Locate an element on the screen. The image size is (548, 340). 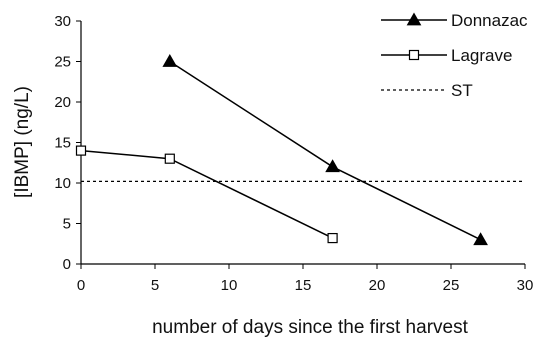
x-tick-label: 10 is located at coordinates (229, 285).